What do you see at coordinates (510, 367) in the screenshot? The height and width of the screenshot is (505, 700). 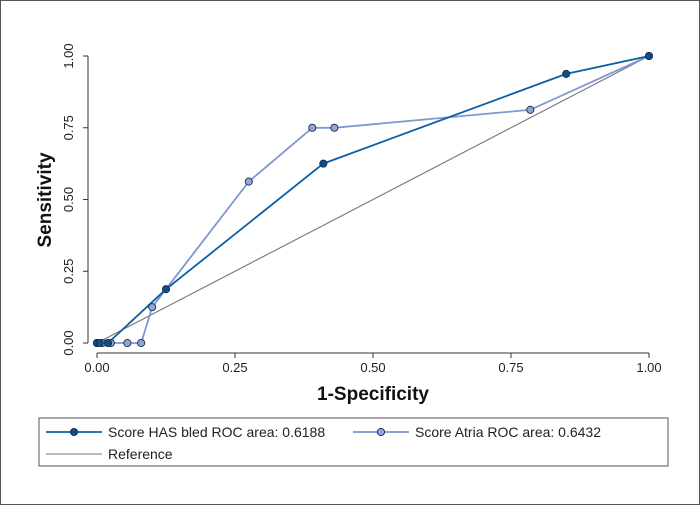 I see `x-tick-label: 0.75` at bounding box center [510, 367].